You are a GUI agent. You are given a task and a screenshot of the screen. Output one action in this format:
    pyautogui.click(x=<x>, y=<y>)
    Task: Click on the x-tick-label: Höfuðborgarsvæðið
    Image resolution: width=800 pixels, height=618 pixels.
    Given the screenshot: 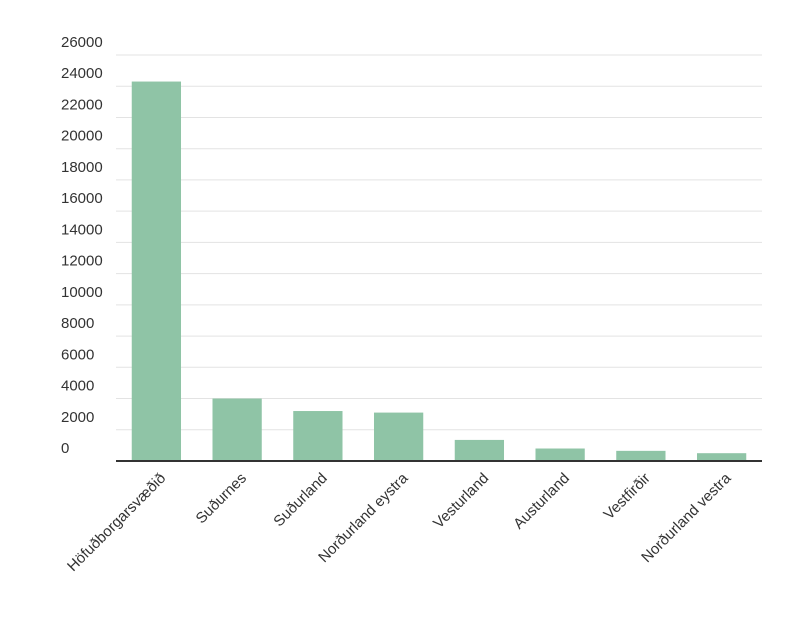 What is the action you would take?
    pyautogui.click(x=116, y=522)
    